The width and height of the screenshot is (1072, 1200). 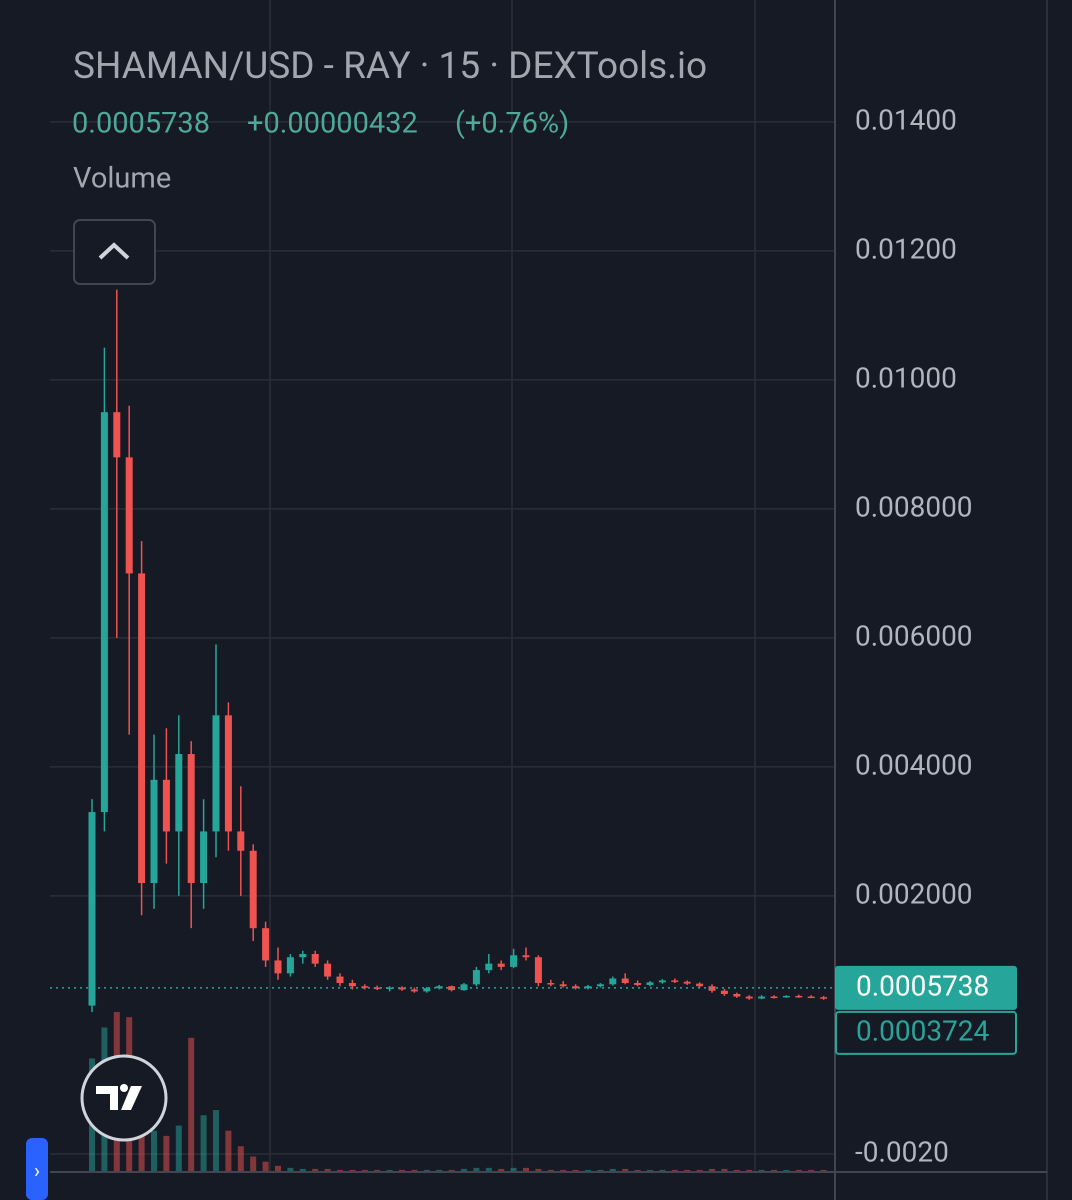 I want to click on second-price-box, so click(x=926, y=1032).